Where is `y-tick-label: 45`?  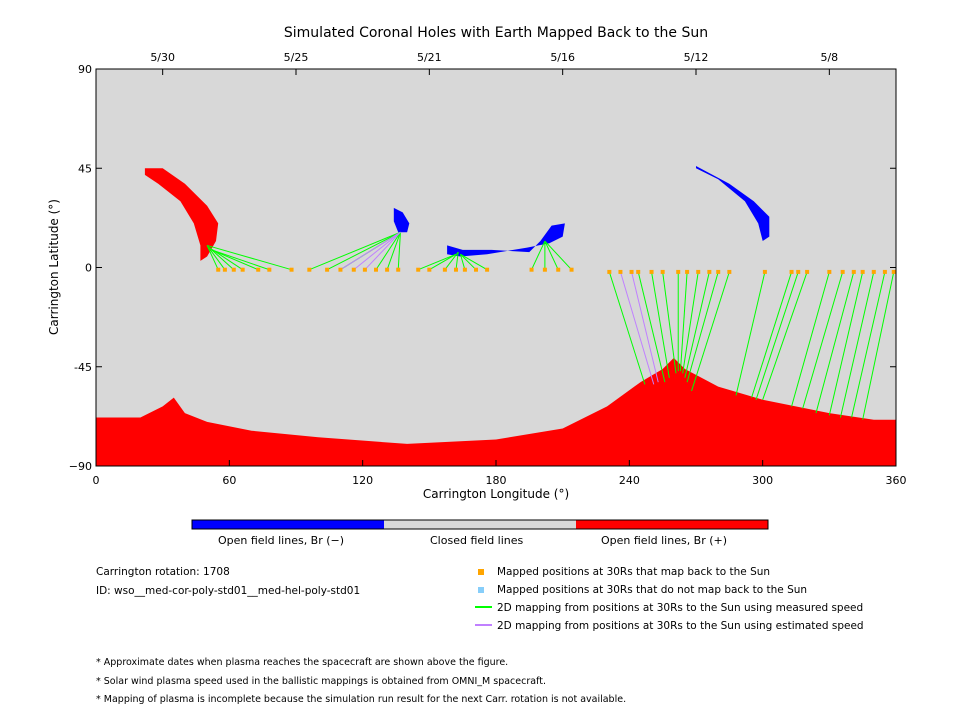
y-tick-label: 45 is located at coordinates (85, 168).